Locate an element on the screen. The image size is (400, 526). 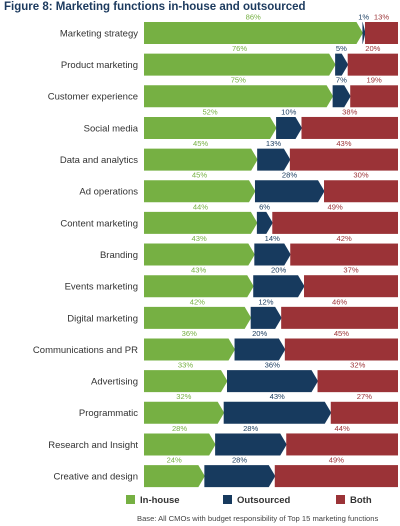
legend-swatch-in-house is located at coordinates (130, 499).